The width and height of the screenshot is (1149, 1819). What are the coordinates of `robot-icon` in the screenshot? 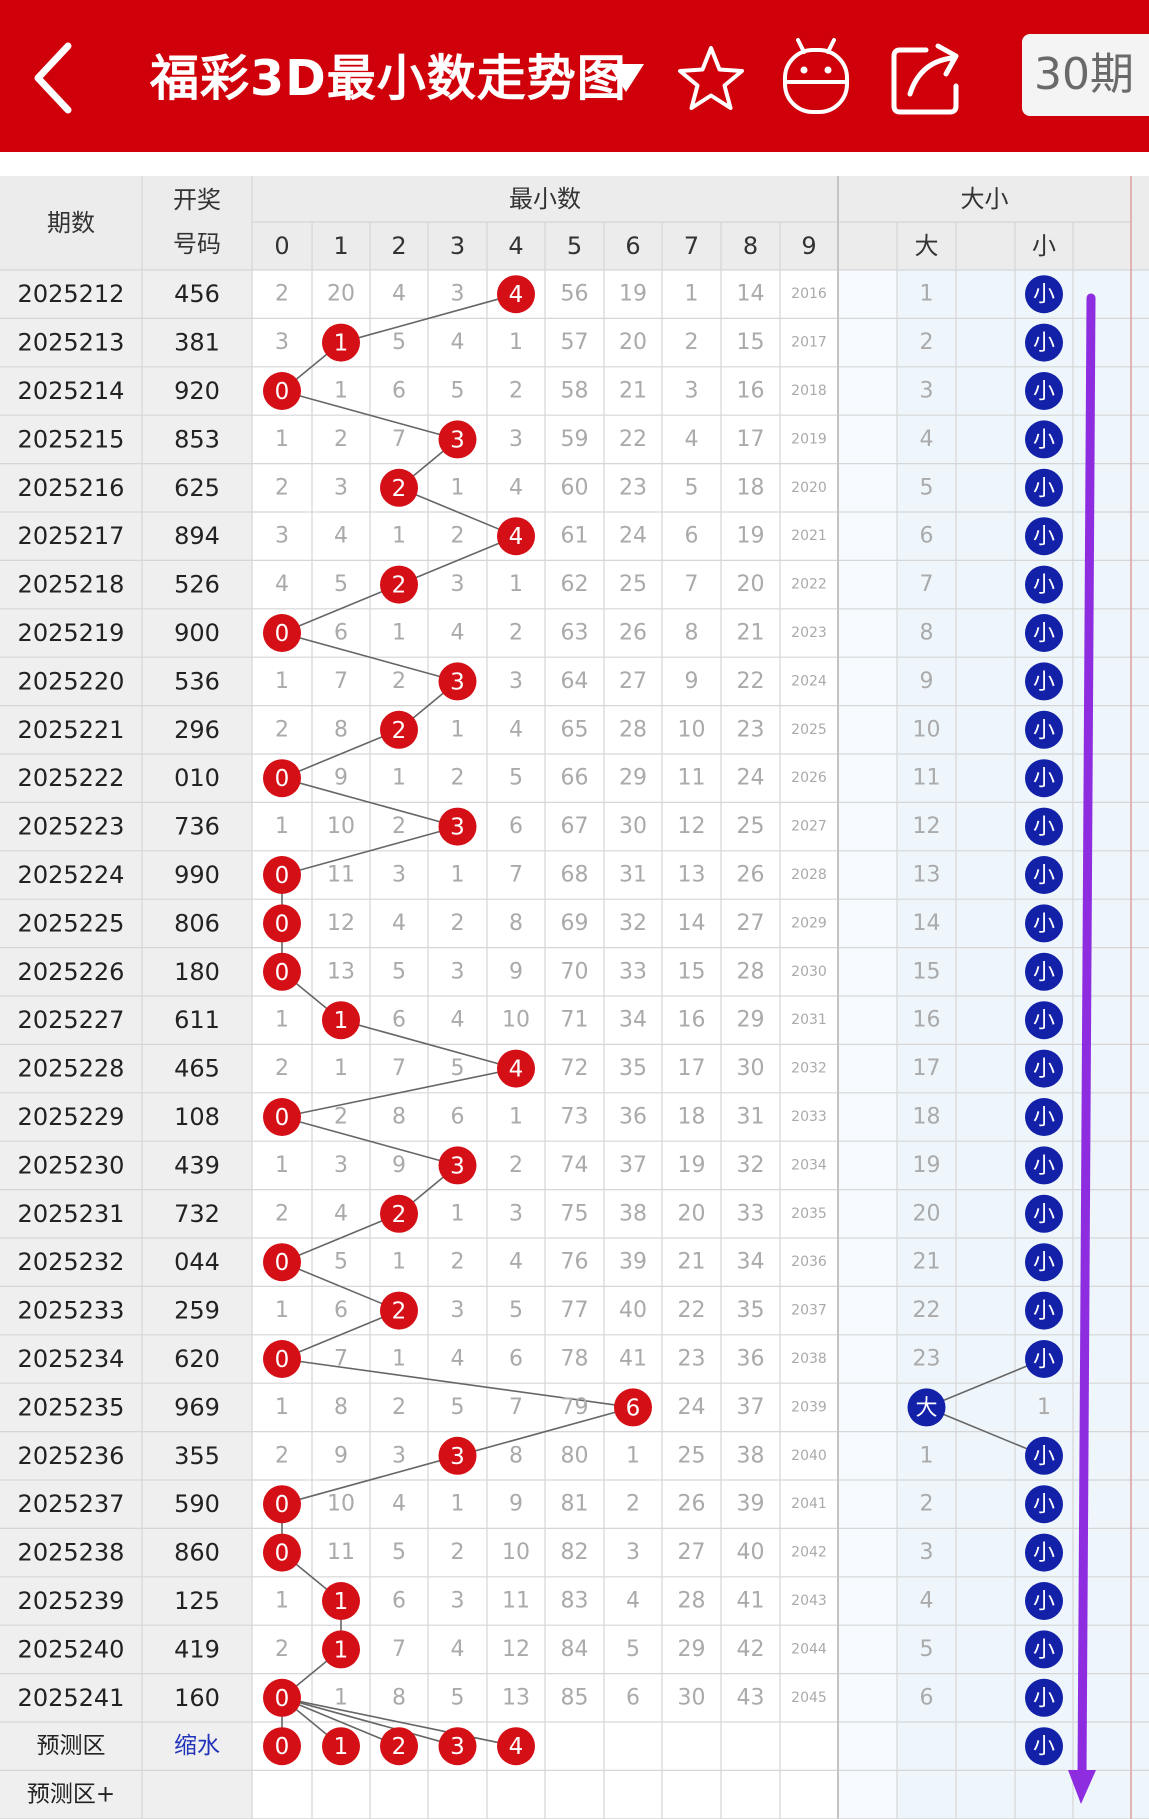 It's located at (816, 76).